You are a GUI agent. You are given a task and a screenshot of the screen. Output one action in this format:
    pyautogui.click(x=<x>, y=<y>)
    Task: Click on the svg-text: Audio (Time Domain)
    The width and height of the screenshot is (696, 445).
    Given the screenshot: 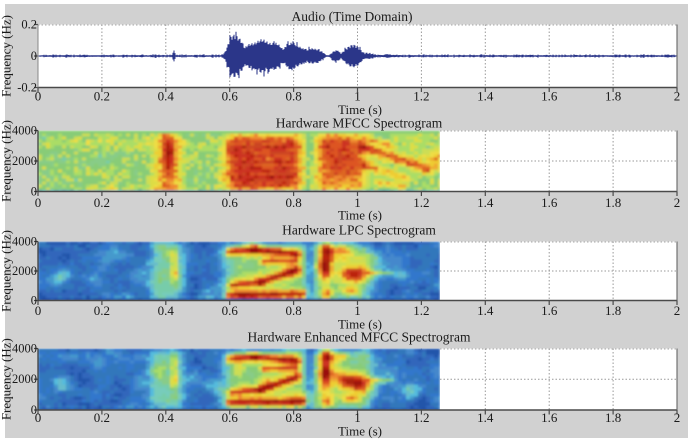 What is the action you would take?
    pyautogui.click(x=352, y=16)
    